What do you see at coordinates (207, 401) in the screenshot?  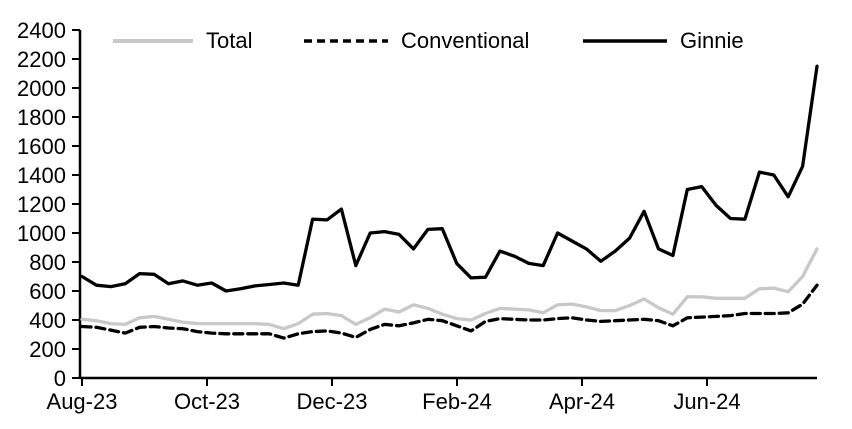 I see `x-tick-label: Oct-23` at bounding box center [207, 401].